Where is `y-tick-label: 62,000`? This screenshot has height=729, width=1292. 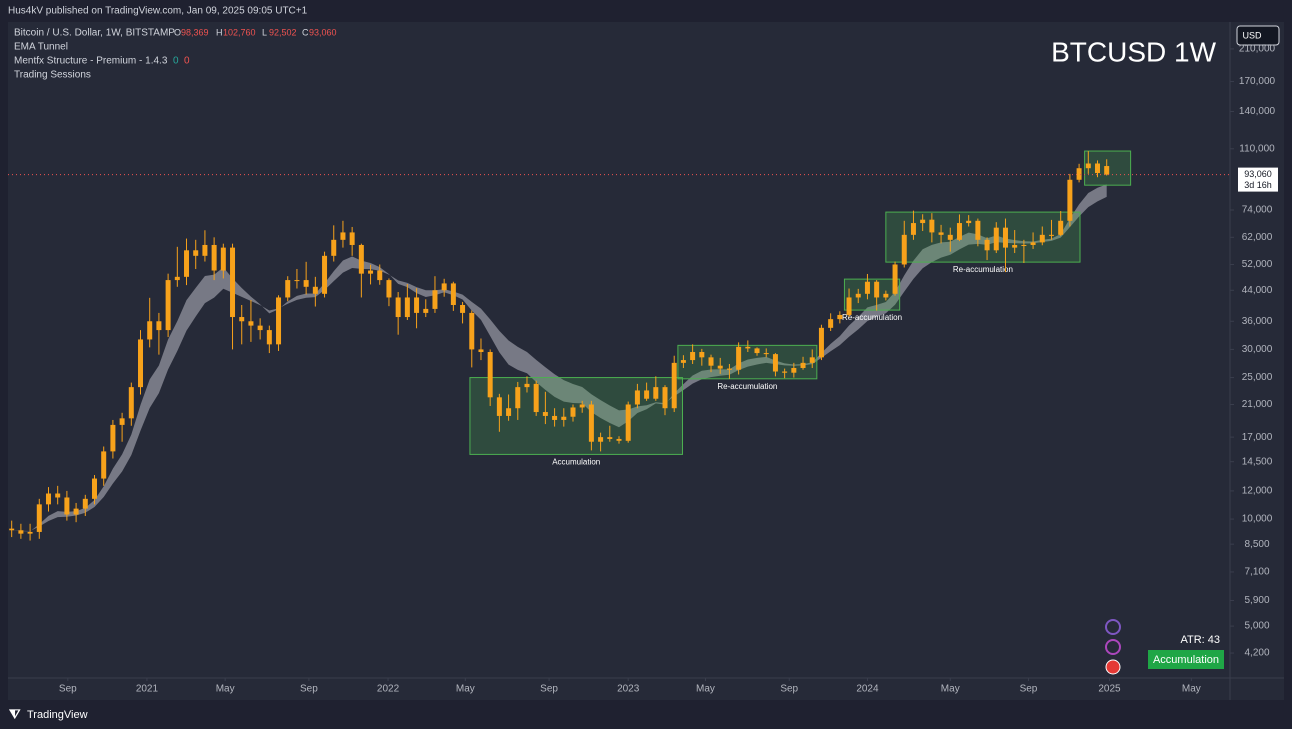 y-tick-label: 62,000 is located at coordinates (1257, 237).